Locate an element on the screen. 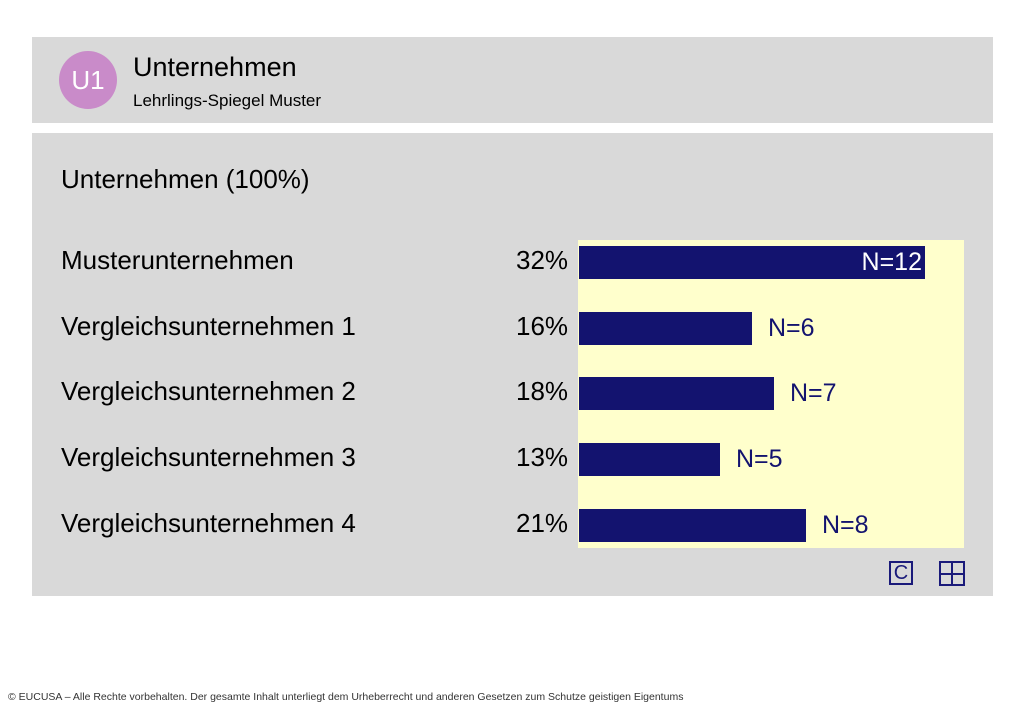  grid-icon is located at coordinates (952, 573).